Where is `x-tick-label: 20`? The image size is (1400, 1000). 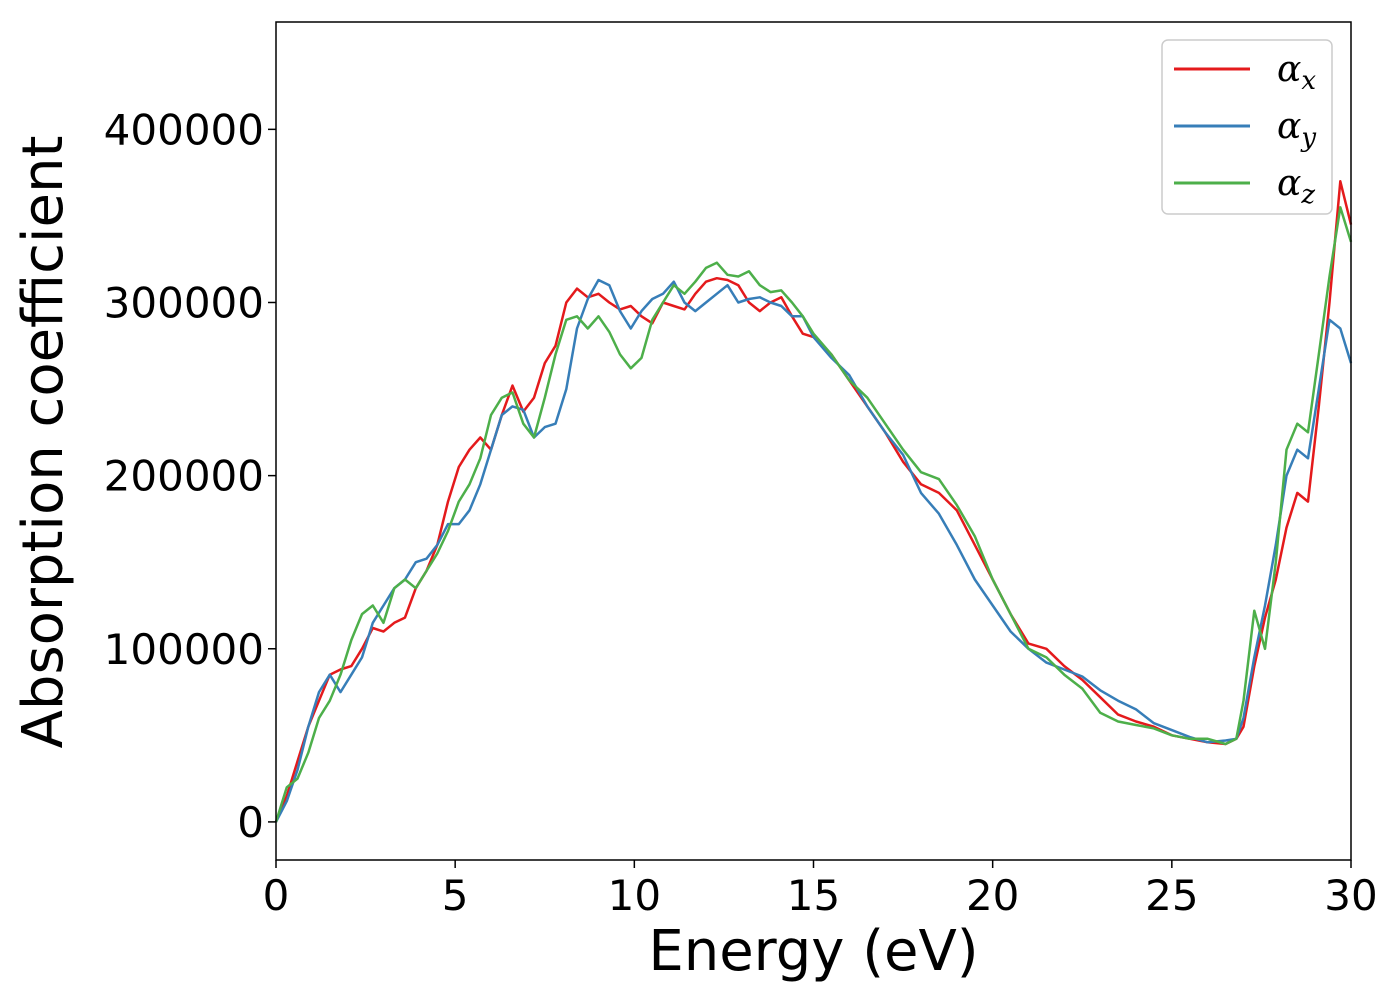 x-tick-label: 20 is located at coordinates (992, 895).